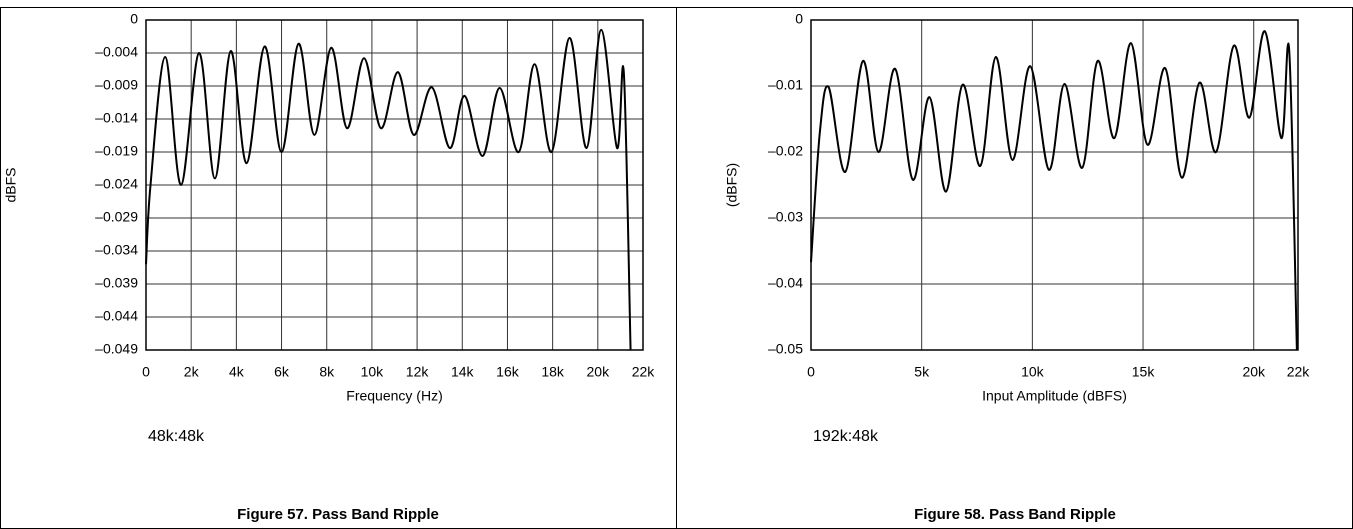 The height and width of the screenshot is (529, 1353). Describe the element at coordinates (785, 283) in the screenshot. I see `y-tick-label: –0.04` at that location.